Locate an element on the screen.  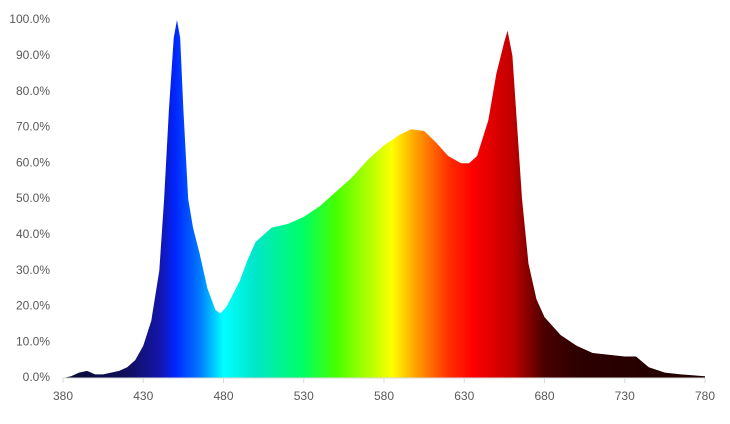
y-tick-label: 70.0% is located at coordinates (33, 127).